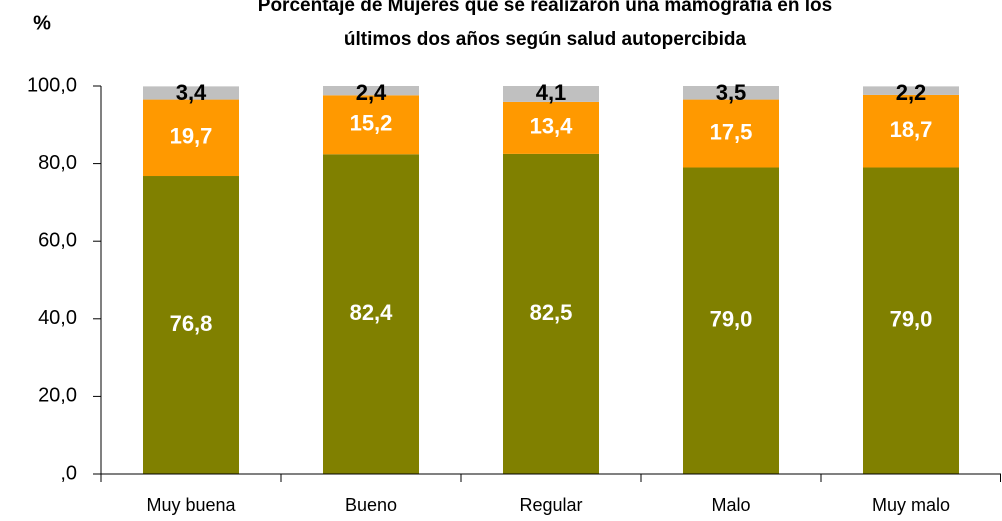 Image resolution: width=1002 pixels, height=521 pixels. Describe the element at coordinates (57, 318) in the screenshot. I see `y-tick-label: 40,0` at that location.